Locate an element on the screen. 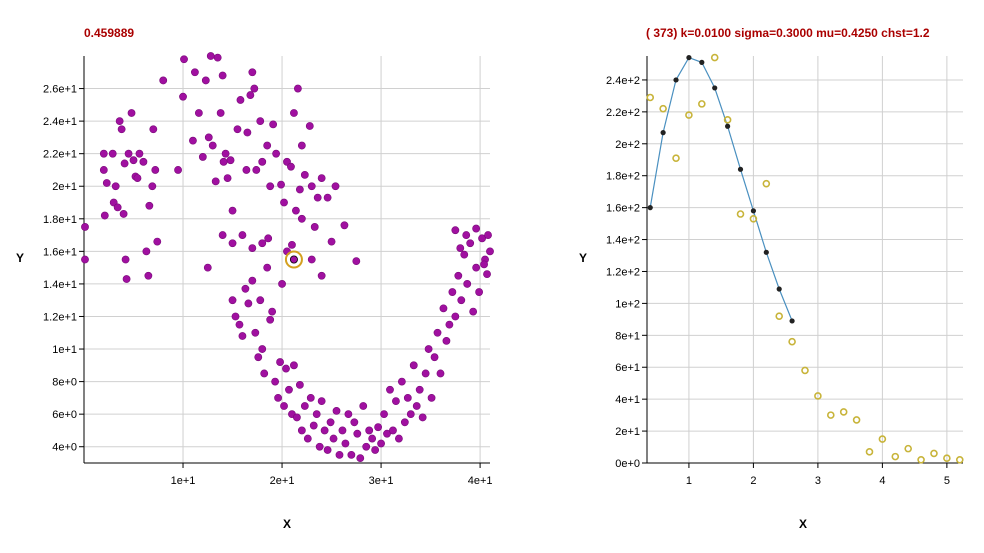 The height and width of the screenshot is (553, 984). right-x-tick-label: 4 is located at coordinates (882, 481).